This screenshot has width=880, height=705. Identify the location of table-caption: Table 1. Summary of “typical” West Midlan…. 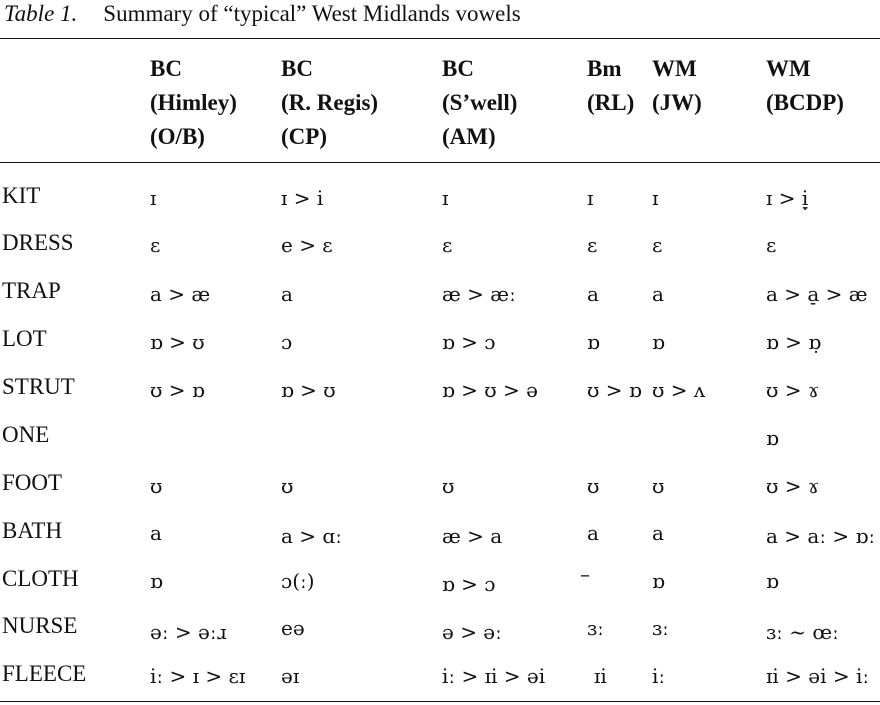
(262, 14).